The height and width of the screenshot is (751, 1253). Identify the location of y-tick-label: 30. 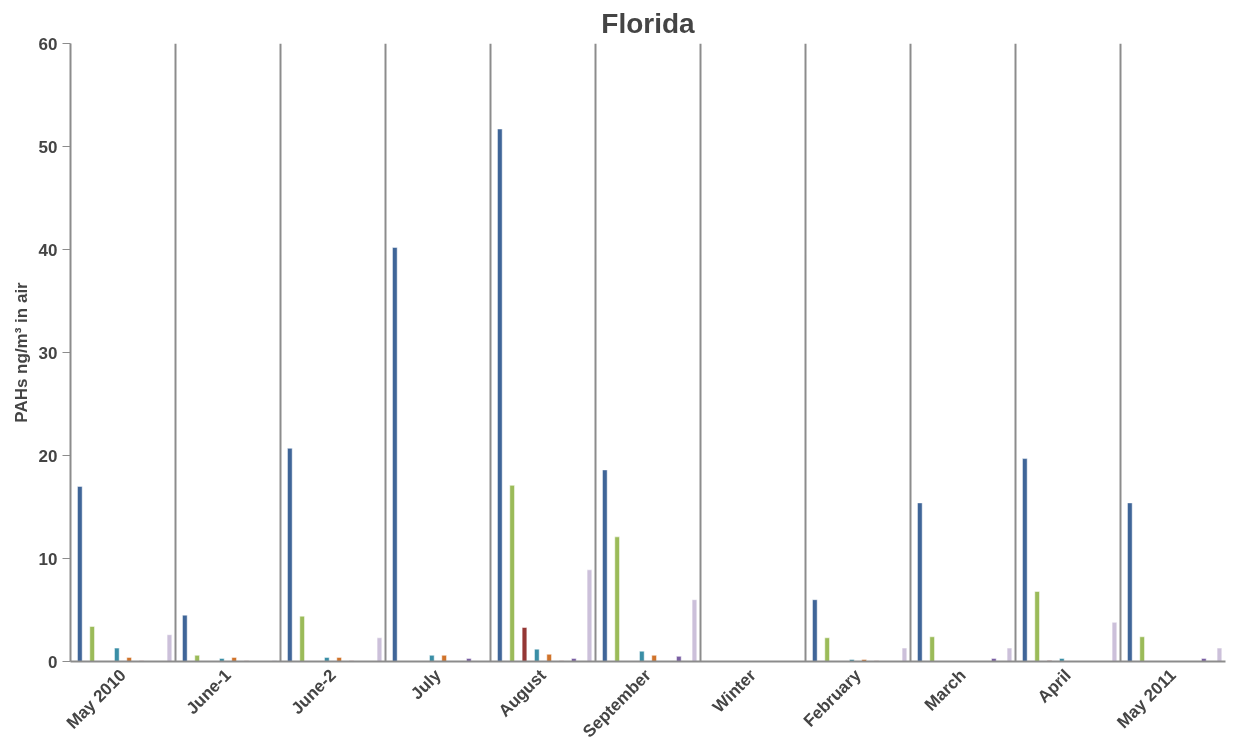
(48, 353).